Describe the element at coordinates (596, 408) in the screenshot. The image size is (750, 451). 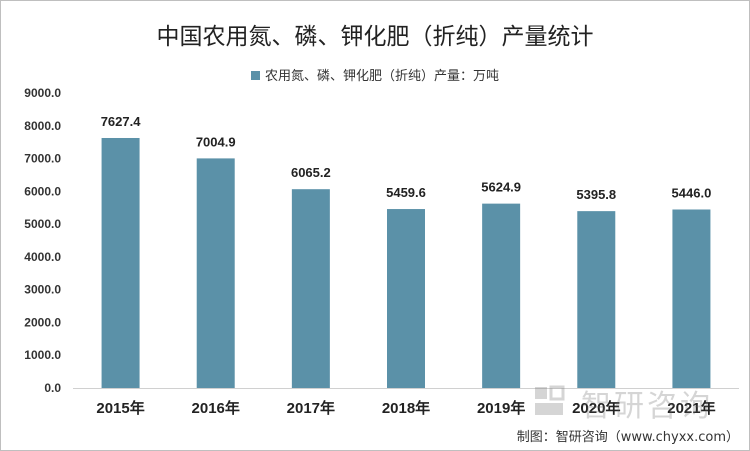
I see `x-tick-label: 2020年` at that location.